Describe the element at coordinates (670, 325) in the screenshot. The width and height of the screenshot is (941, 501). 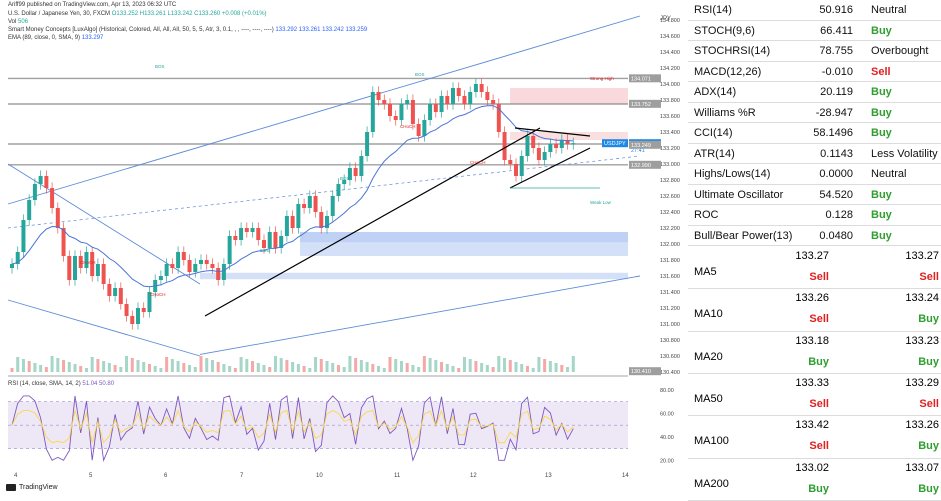
I see `y-tick-label: 131.000` at that location.